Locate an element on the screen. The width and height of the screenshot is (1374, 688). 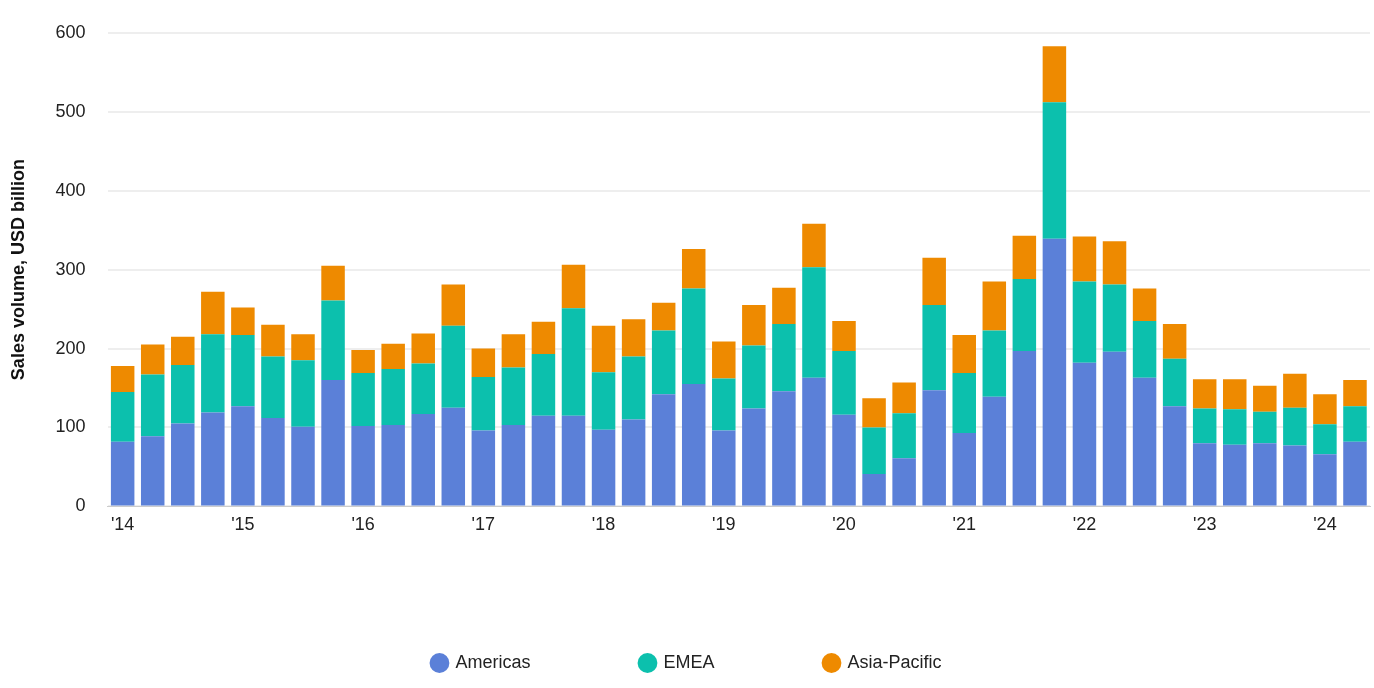
x-tick-label: '17 is located at coordinates (483, 524).